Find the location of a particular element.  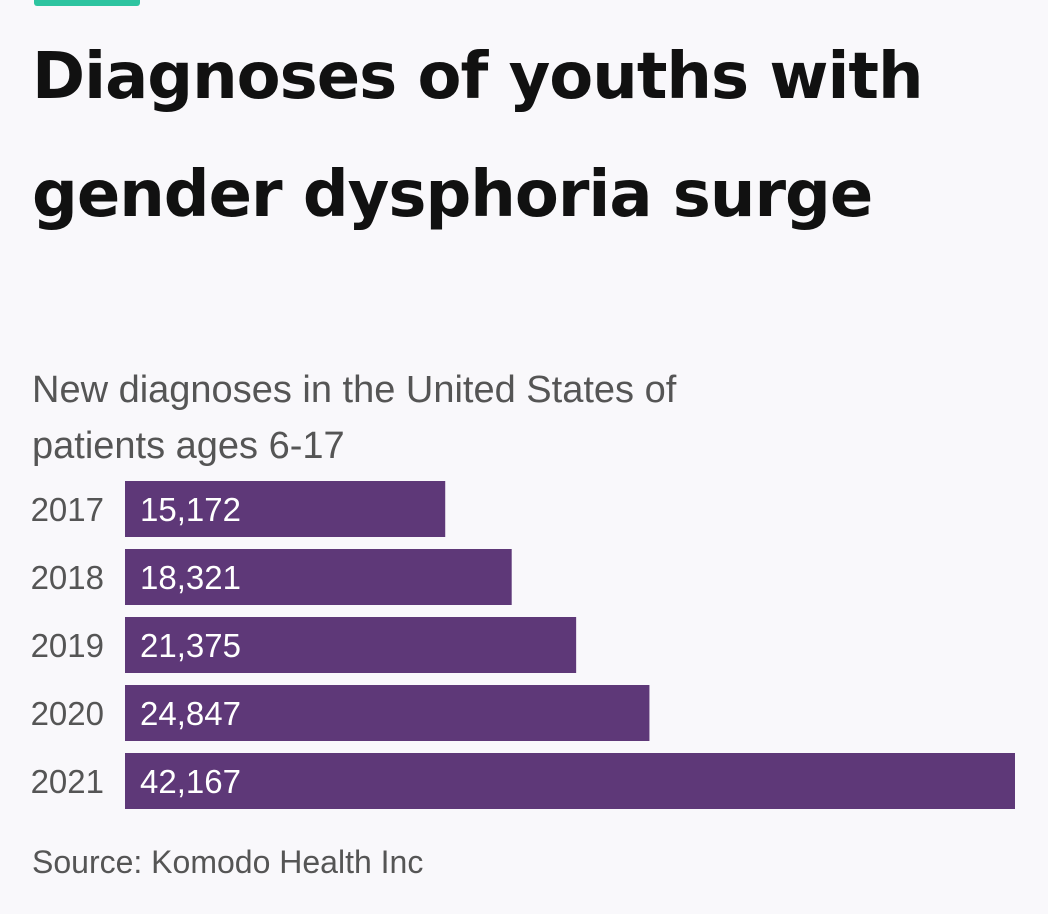

category-label: 2020 is located at coordinates (67, 713).